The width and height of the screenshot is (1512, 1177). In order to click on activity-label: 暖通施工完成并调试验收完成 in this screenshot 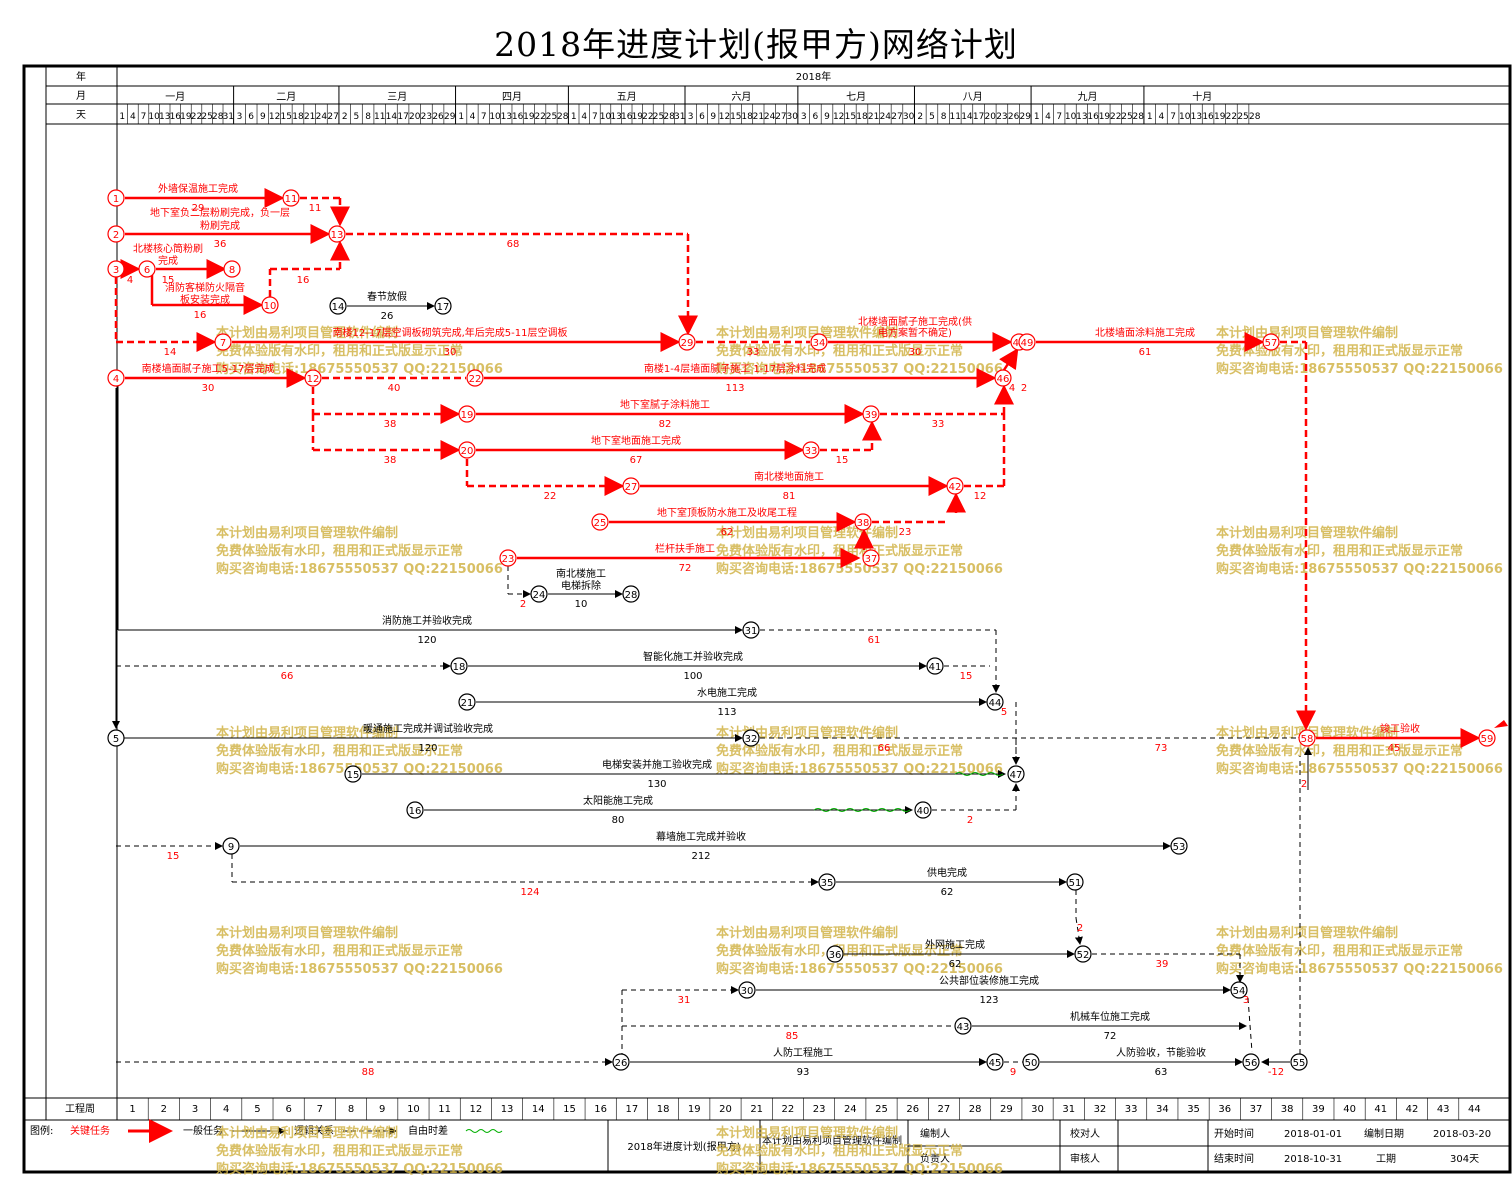, I will do `click(428, 728)`.